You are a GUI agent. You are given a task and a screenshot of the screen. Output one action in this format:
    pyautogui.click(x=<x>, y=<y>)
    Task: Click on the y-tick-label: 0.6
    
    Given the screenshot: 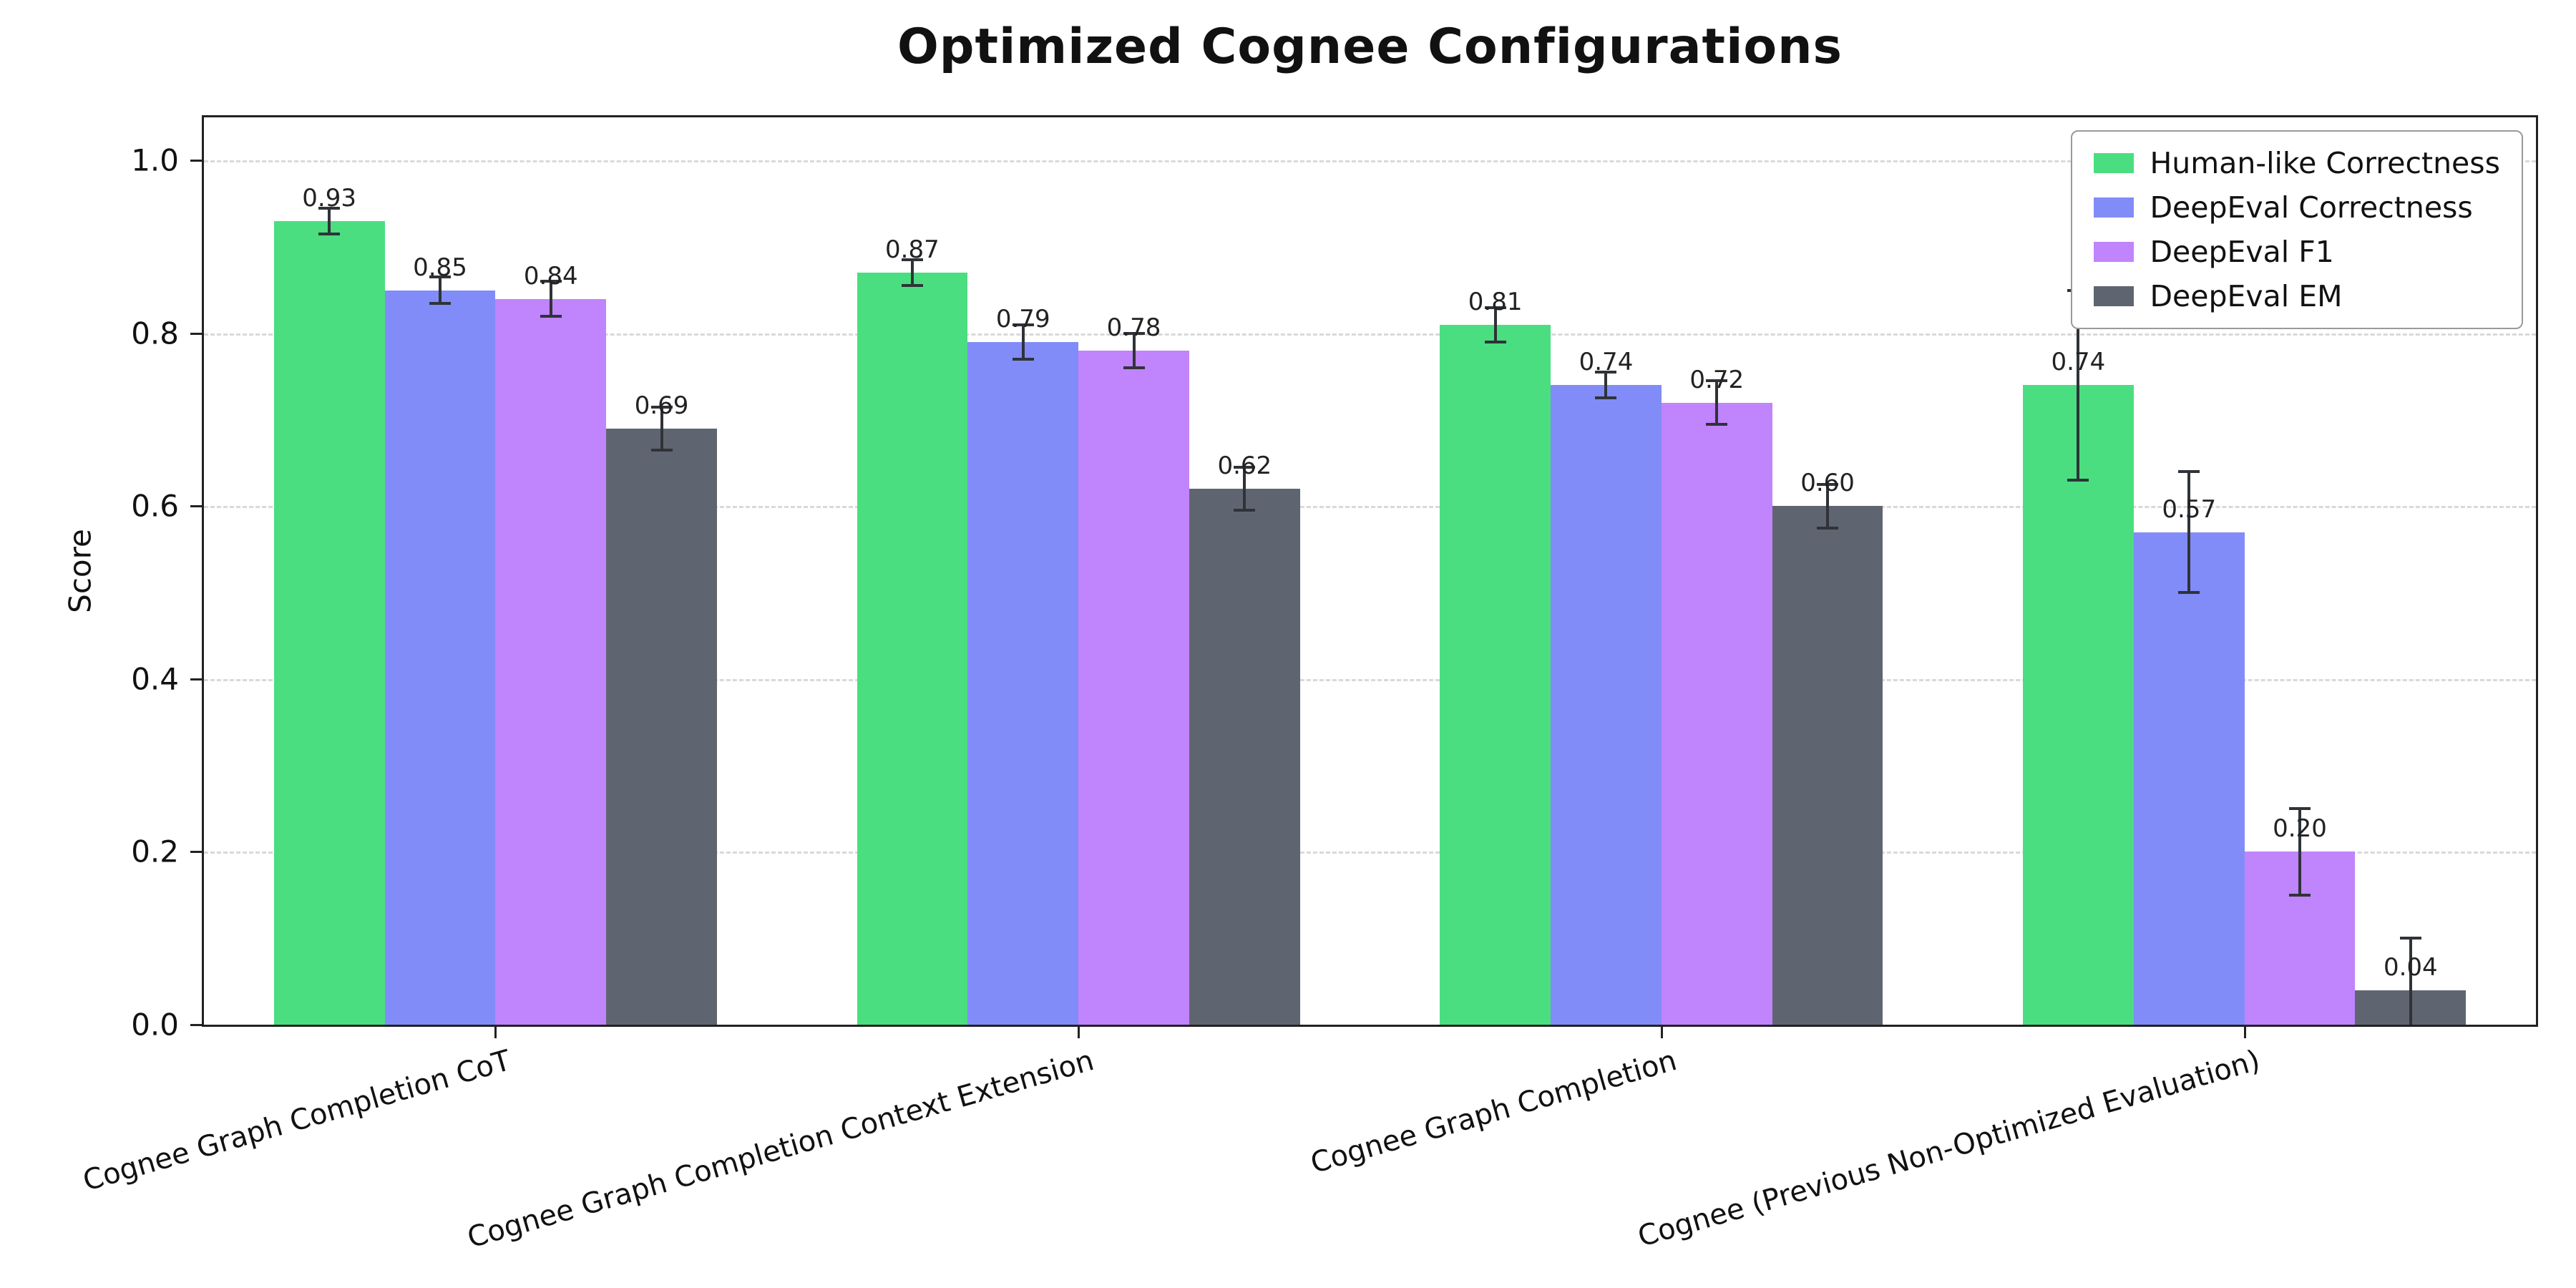 What is the action you would take?
    pyautogui.click(x=155, y=506)
    